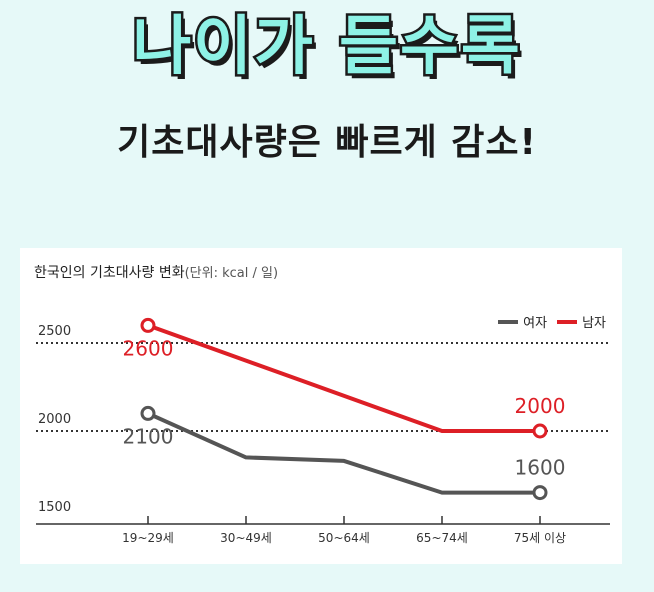 Image resolution: width=654 pixels, height=592 pixels. I want to click on chart-legend: 여자 남자, so click(547, 321).